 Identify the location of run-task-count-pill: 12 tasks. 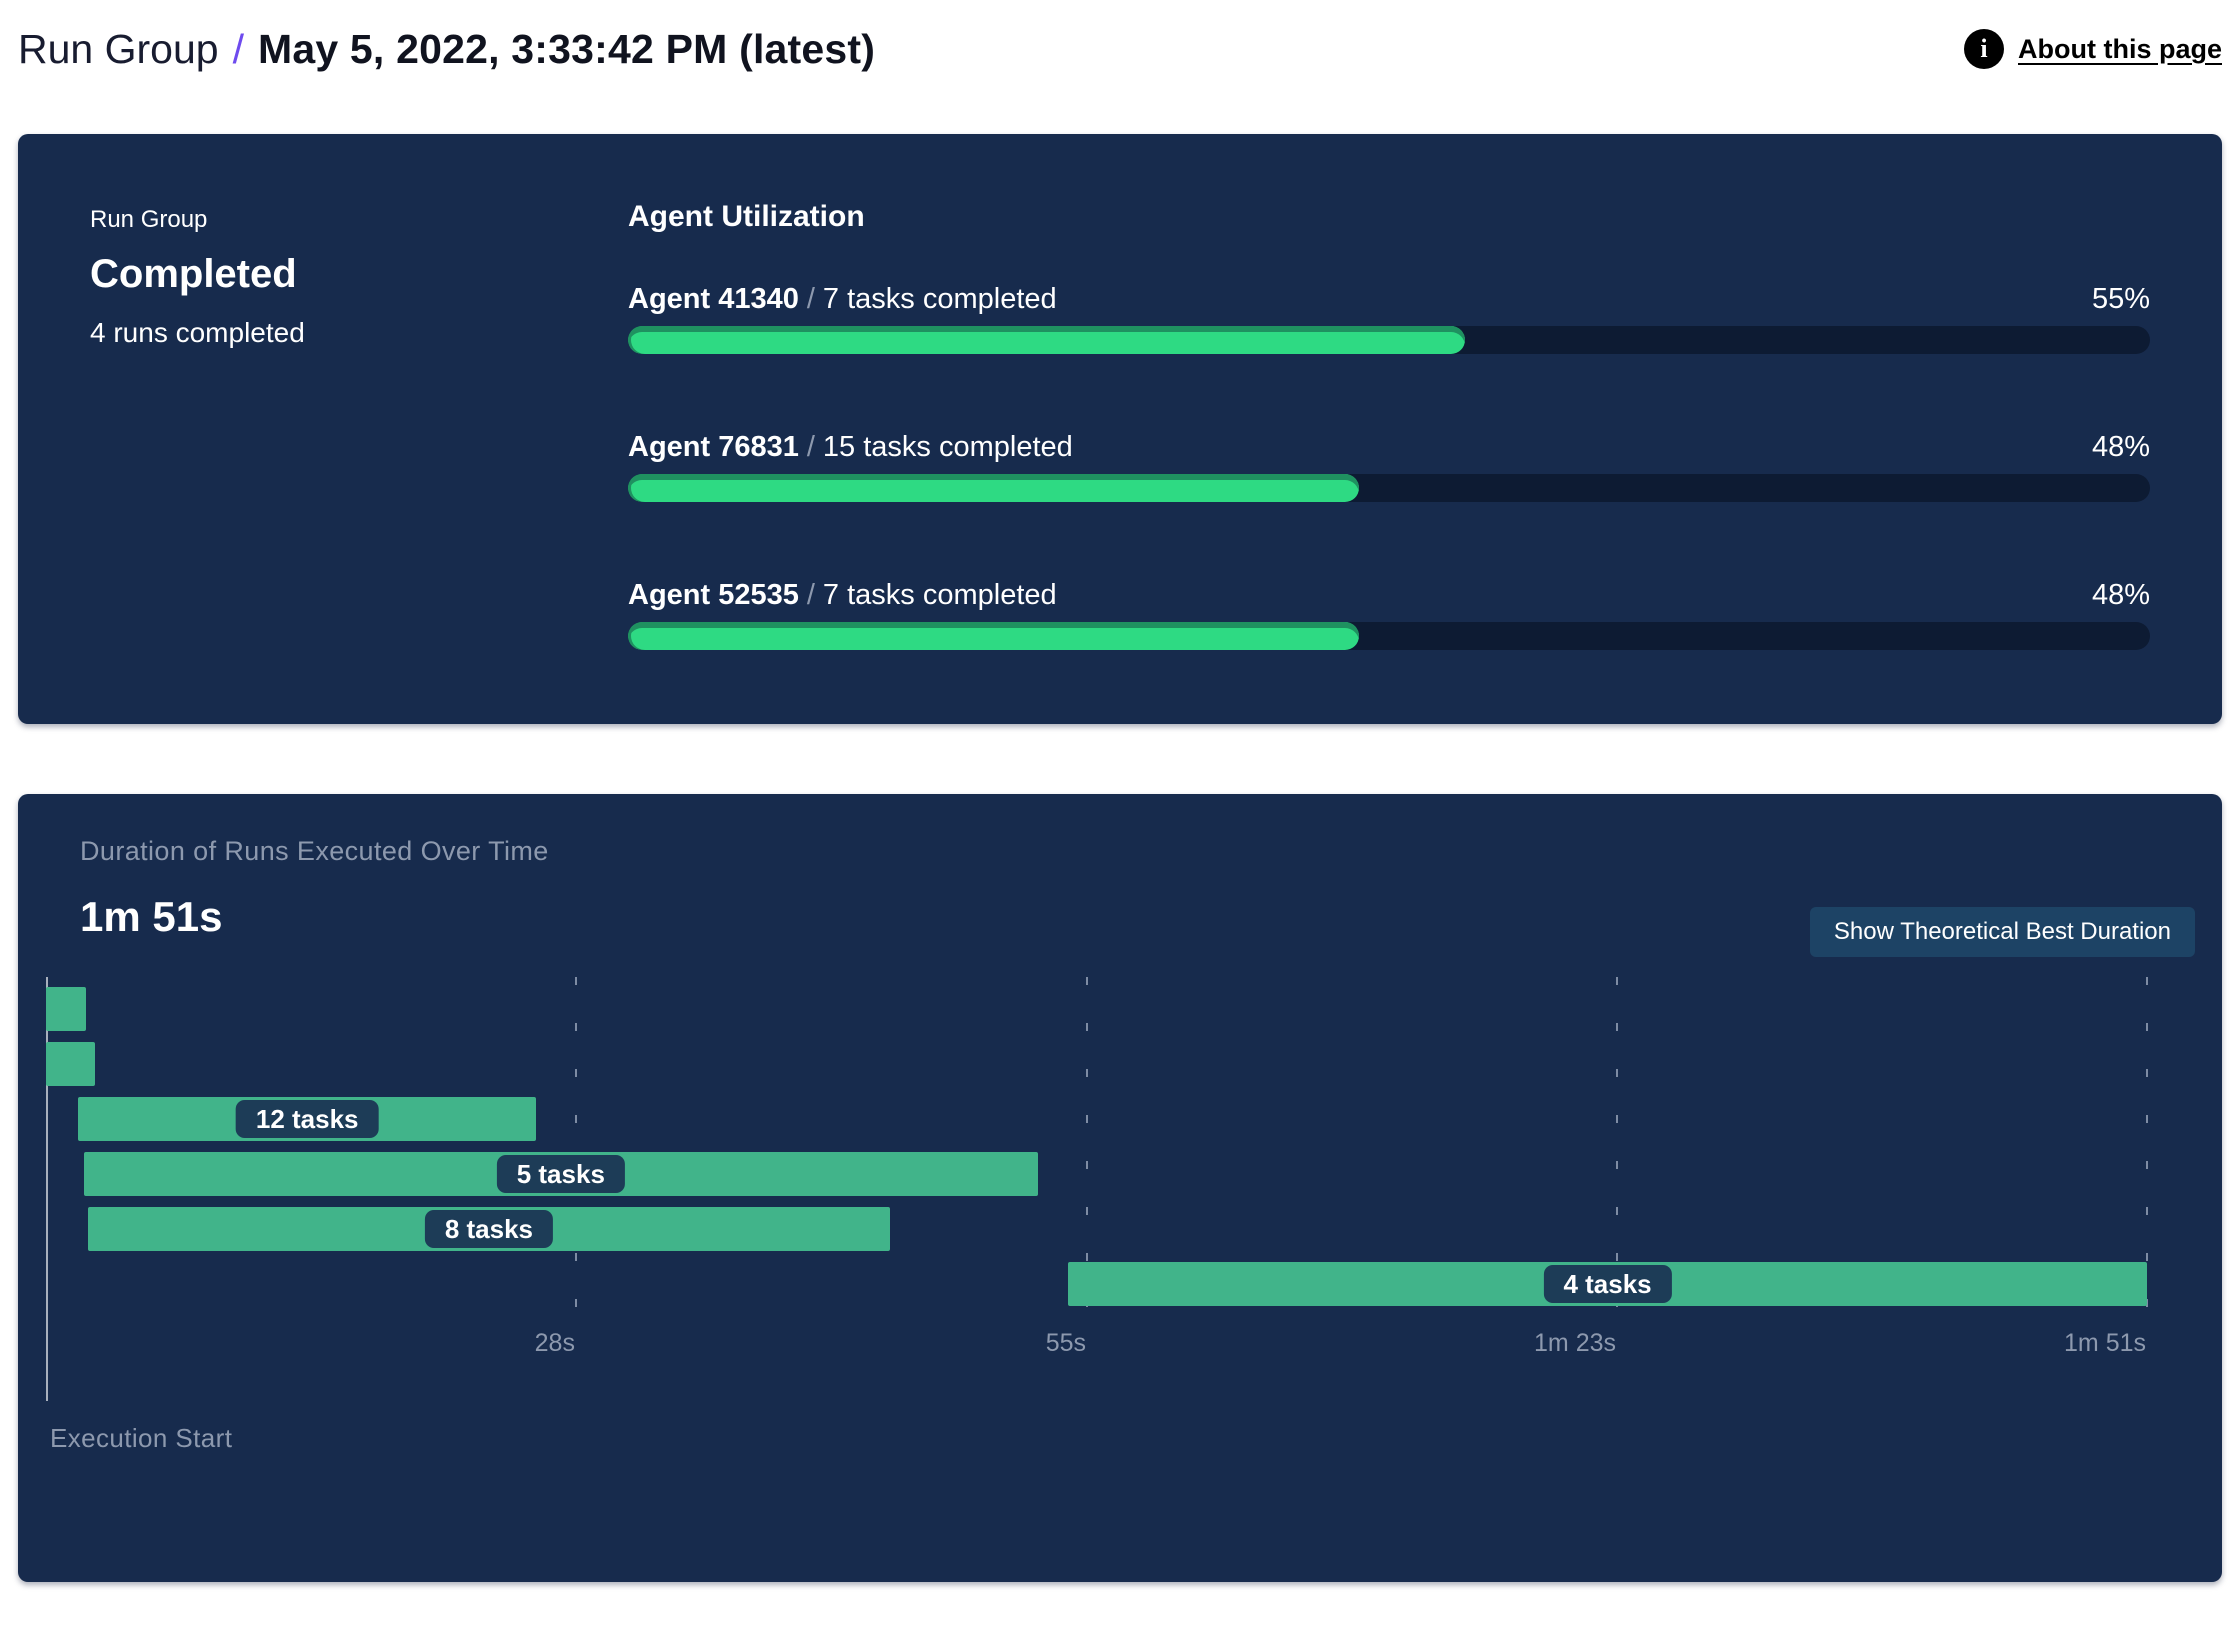
(307, 1119).